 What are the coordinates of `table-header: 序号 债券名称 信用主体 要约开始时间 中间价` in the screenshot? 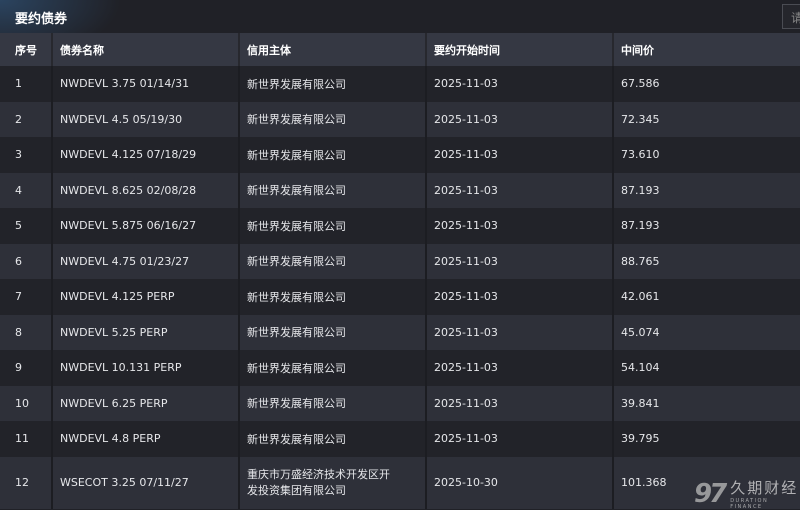 It's located at (400, 49).